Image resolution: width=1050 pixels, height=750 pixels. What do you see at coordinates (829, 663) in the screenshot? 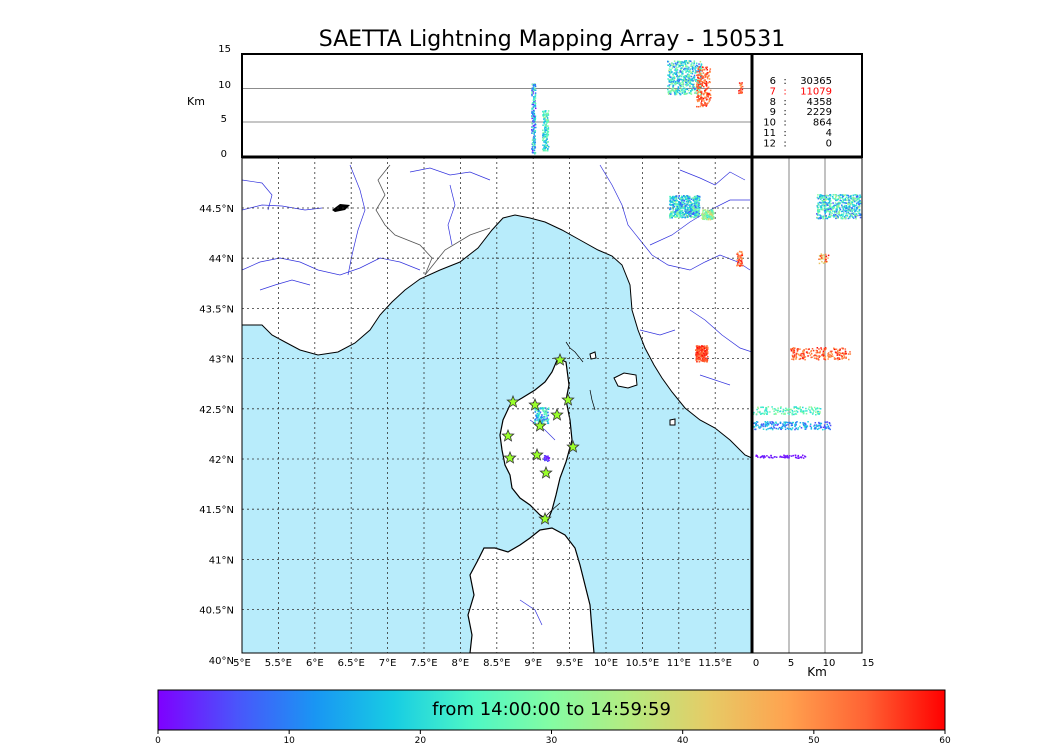
I see `side-tick: 10` at bounding box center [829, 663].